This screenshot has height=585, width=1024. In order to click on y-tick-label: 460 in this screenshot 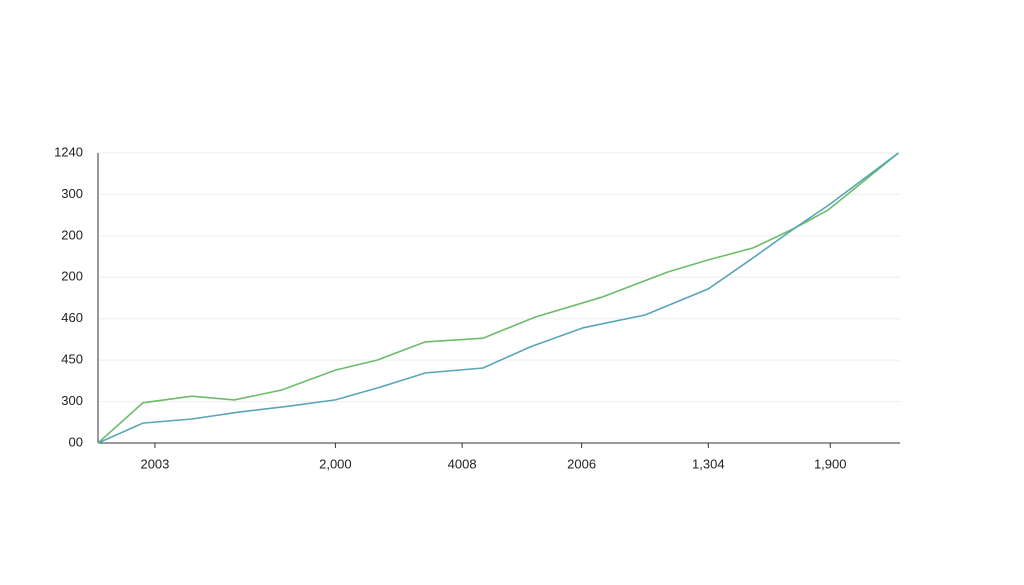, I will do `click(72, 317)`.